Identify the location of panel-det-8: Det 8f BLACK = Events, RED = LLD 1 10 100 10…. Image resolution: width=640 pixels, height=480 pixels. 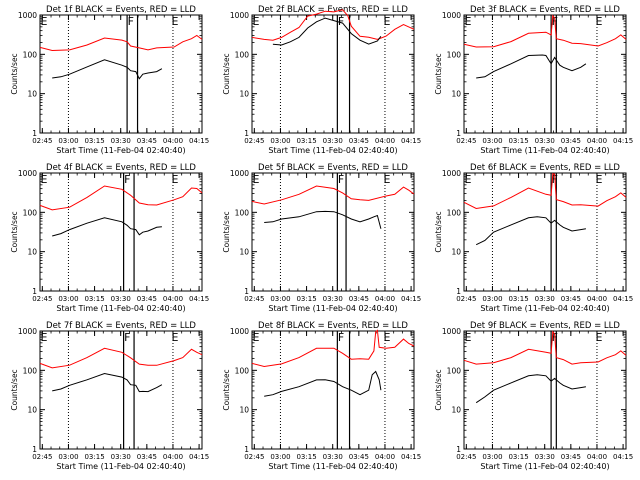
(321, 396).